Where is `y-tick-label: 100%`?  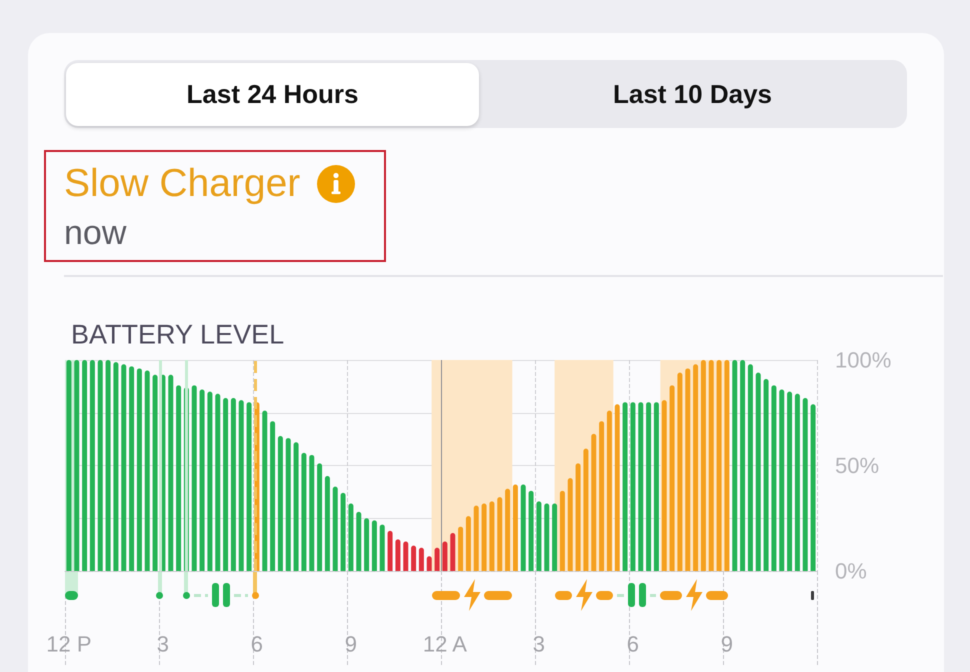
y-tick-label: 100% is located at coordinates (863, 360).